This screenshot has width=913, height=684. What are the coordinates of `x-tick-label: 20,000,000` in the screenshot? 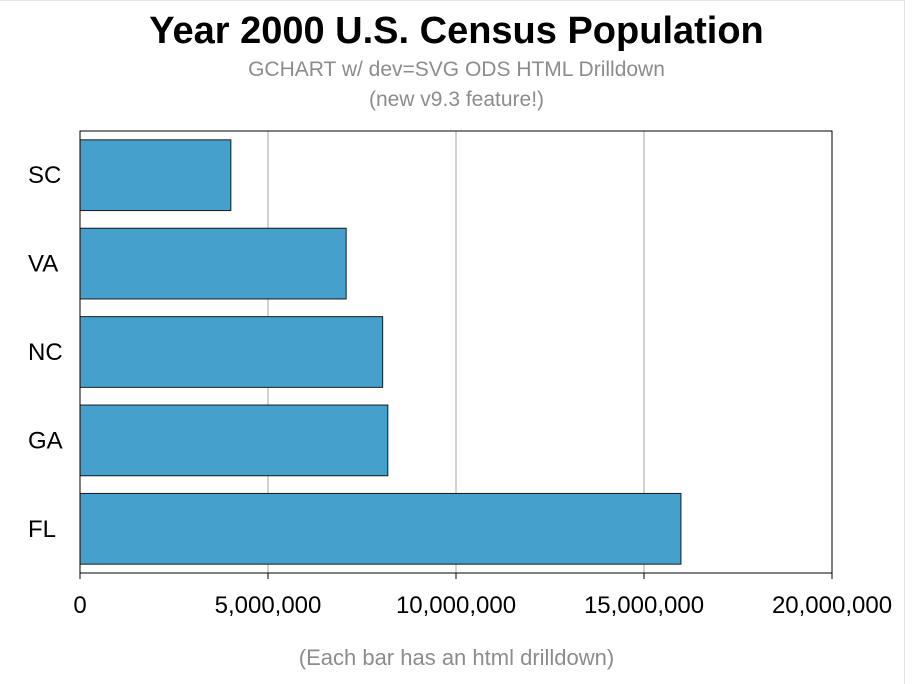 It's located at (832, 605).